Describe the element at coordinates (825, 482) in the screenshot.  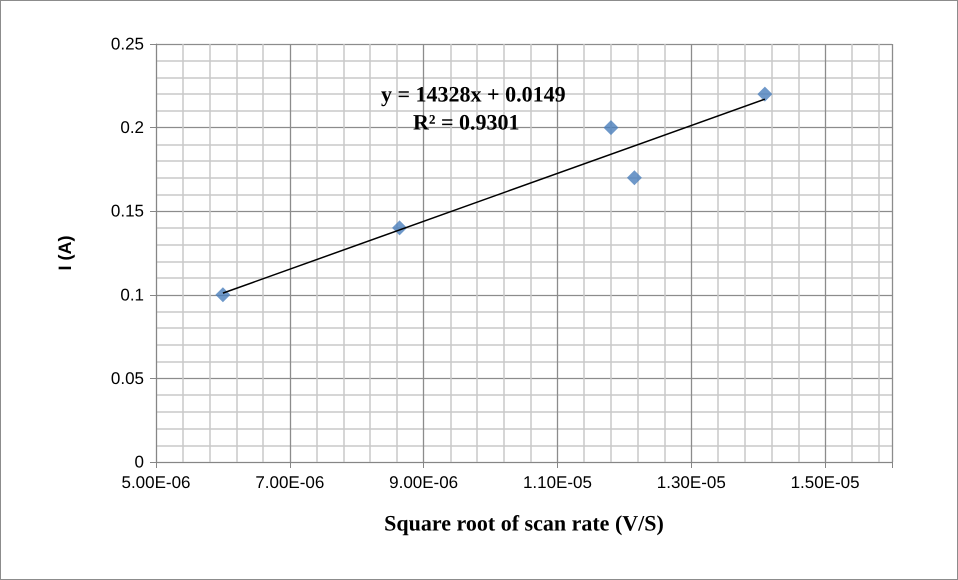
I see `x-tick-label: 1.50E-05` at that location.